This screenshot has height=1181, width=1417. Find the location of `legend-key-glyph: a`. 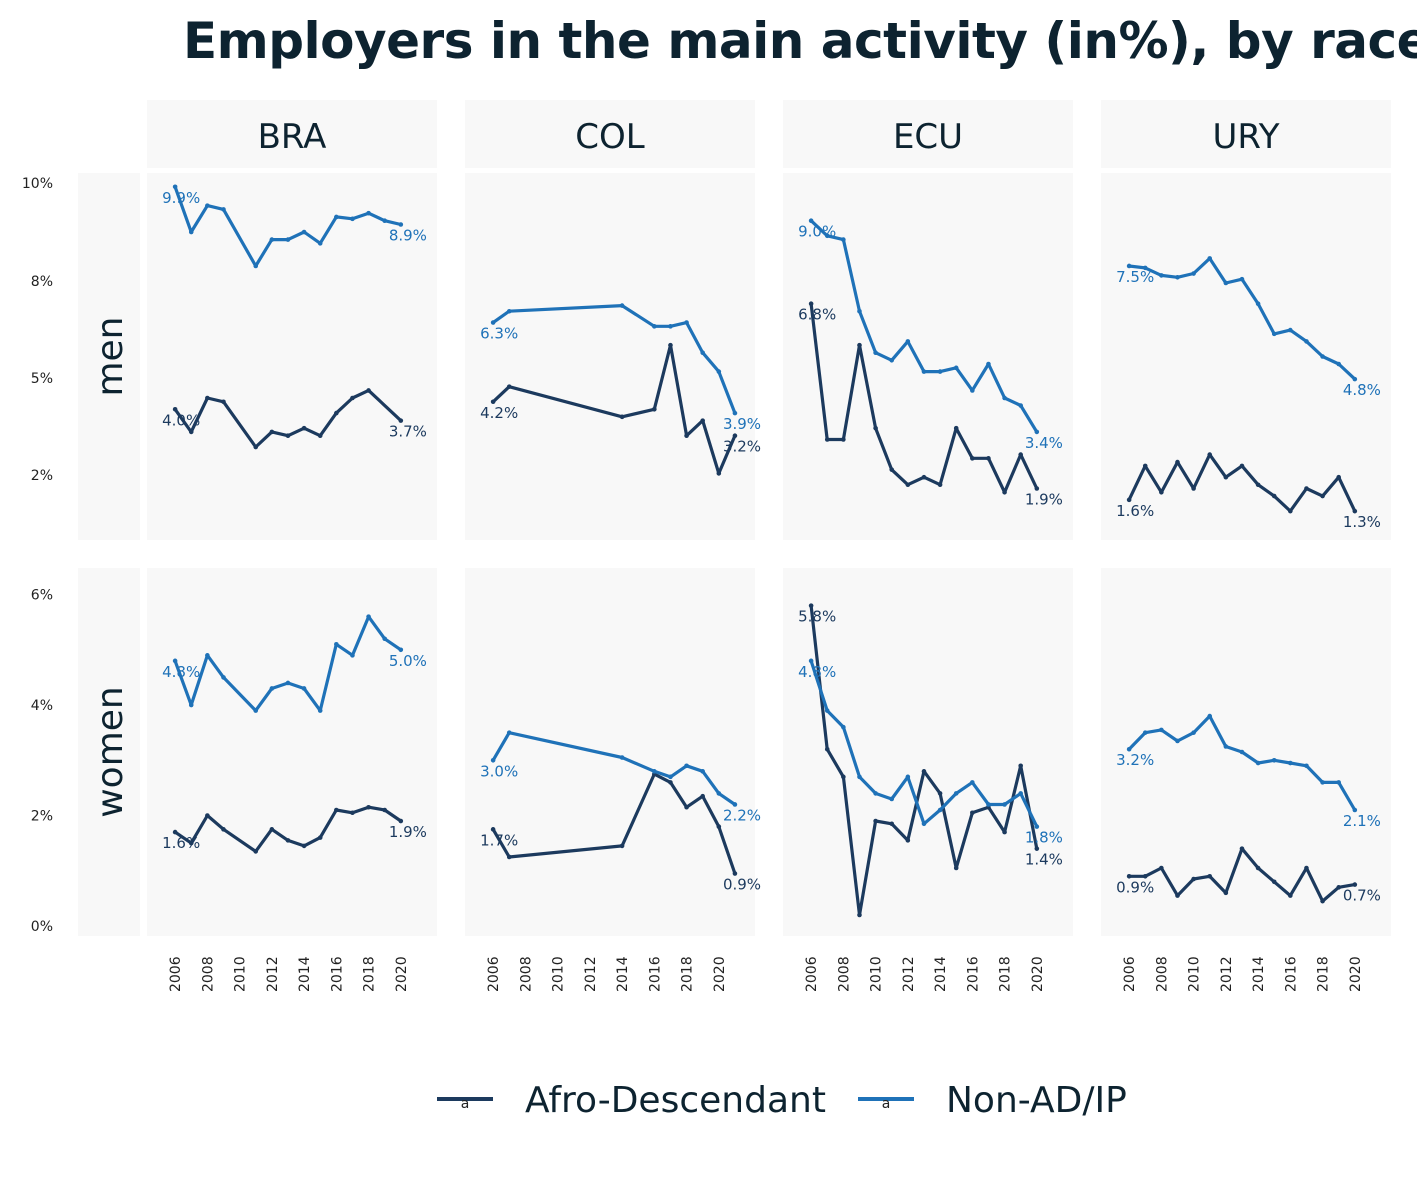

legend-key-glyph: a is located at coordinates (886, 1104).